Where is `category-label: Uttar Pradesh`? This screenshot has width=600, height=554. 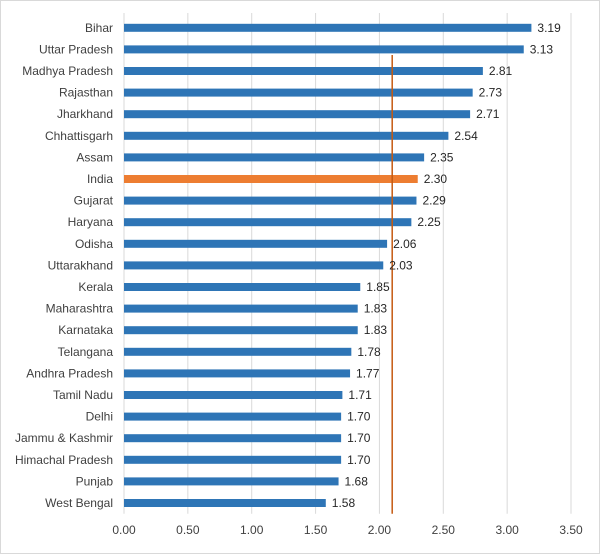 category-label: Uttar Pradesh is located at coordinates (76, 49).